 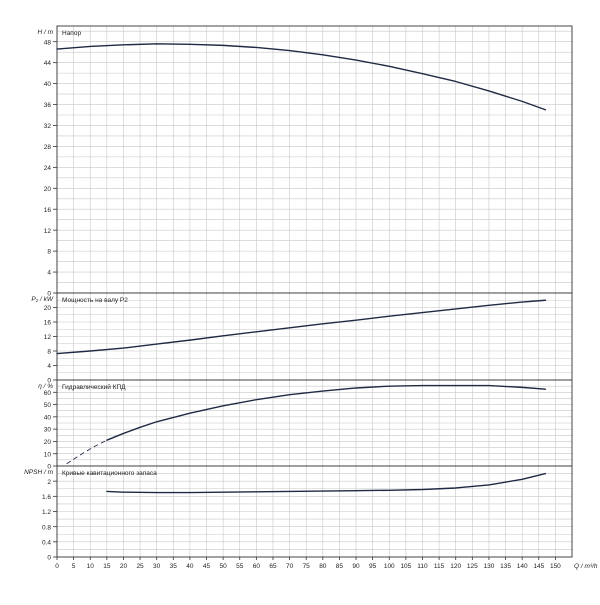 What do you see at coordinates (356, 566) in the screenshot?
I see `x-tick-label: 90` at bounding box center [356, 566].